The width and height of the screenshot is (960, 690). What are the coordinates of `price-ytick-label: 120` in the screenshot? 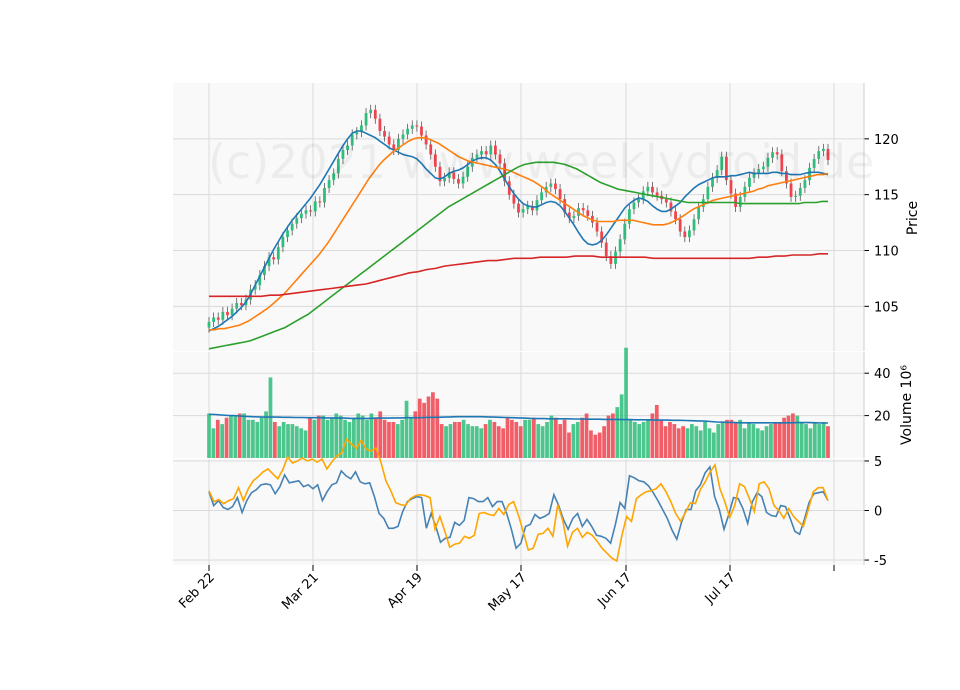 It's located at (886, 140).